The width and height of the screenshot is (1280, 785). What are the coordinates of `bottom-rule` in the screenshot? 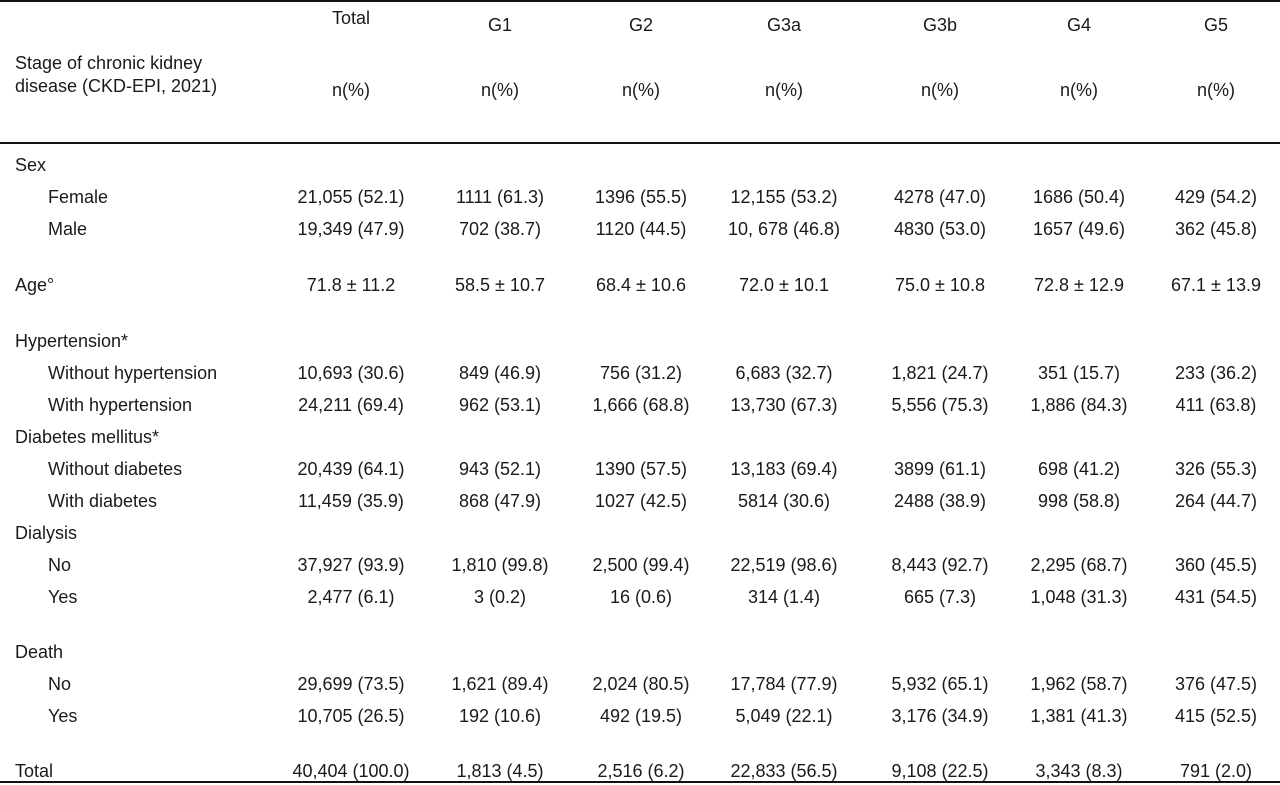 It's located at (640, 782).